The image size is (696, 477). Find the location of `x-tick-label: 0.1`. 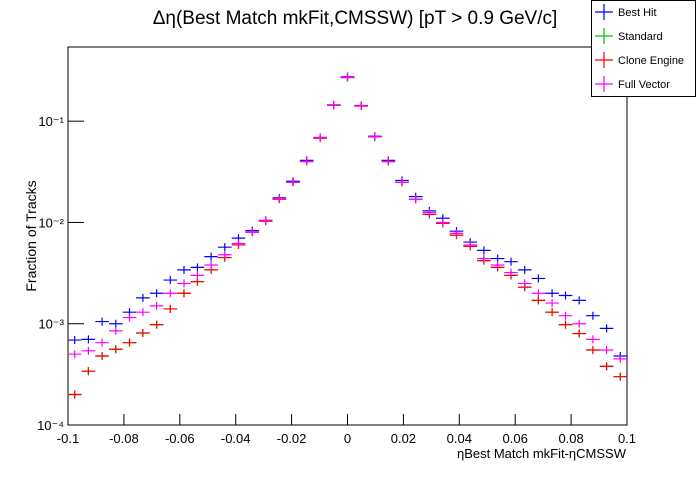

x-tick-label: 0.1 is located at coordinates (627, 438).